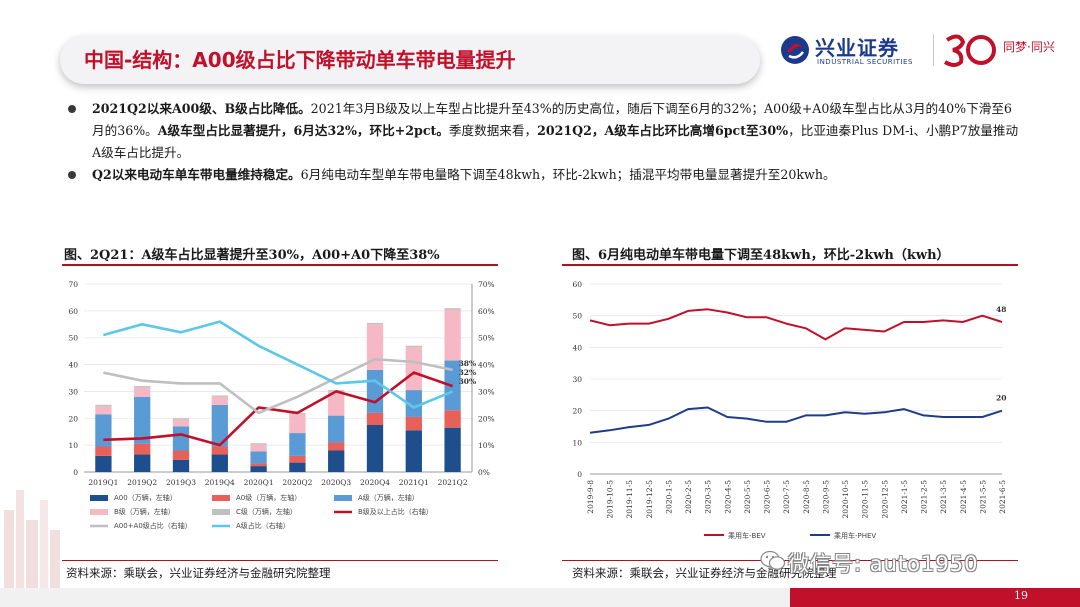  Describe the element at coordinates (590, 497) in the screenshot. I see `right-chart-x-tick: 2019-9-8` at that location.